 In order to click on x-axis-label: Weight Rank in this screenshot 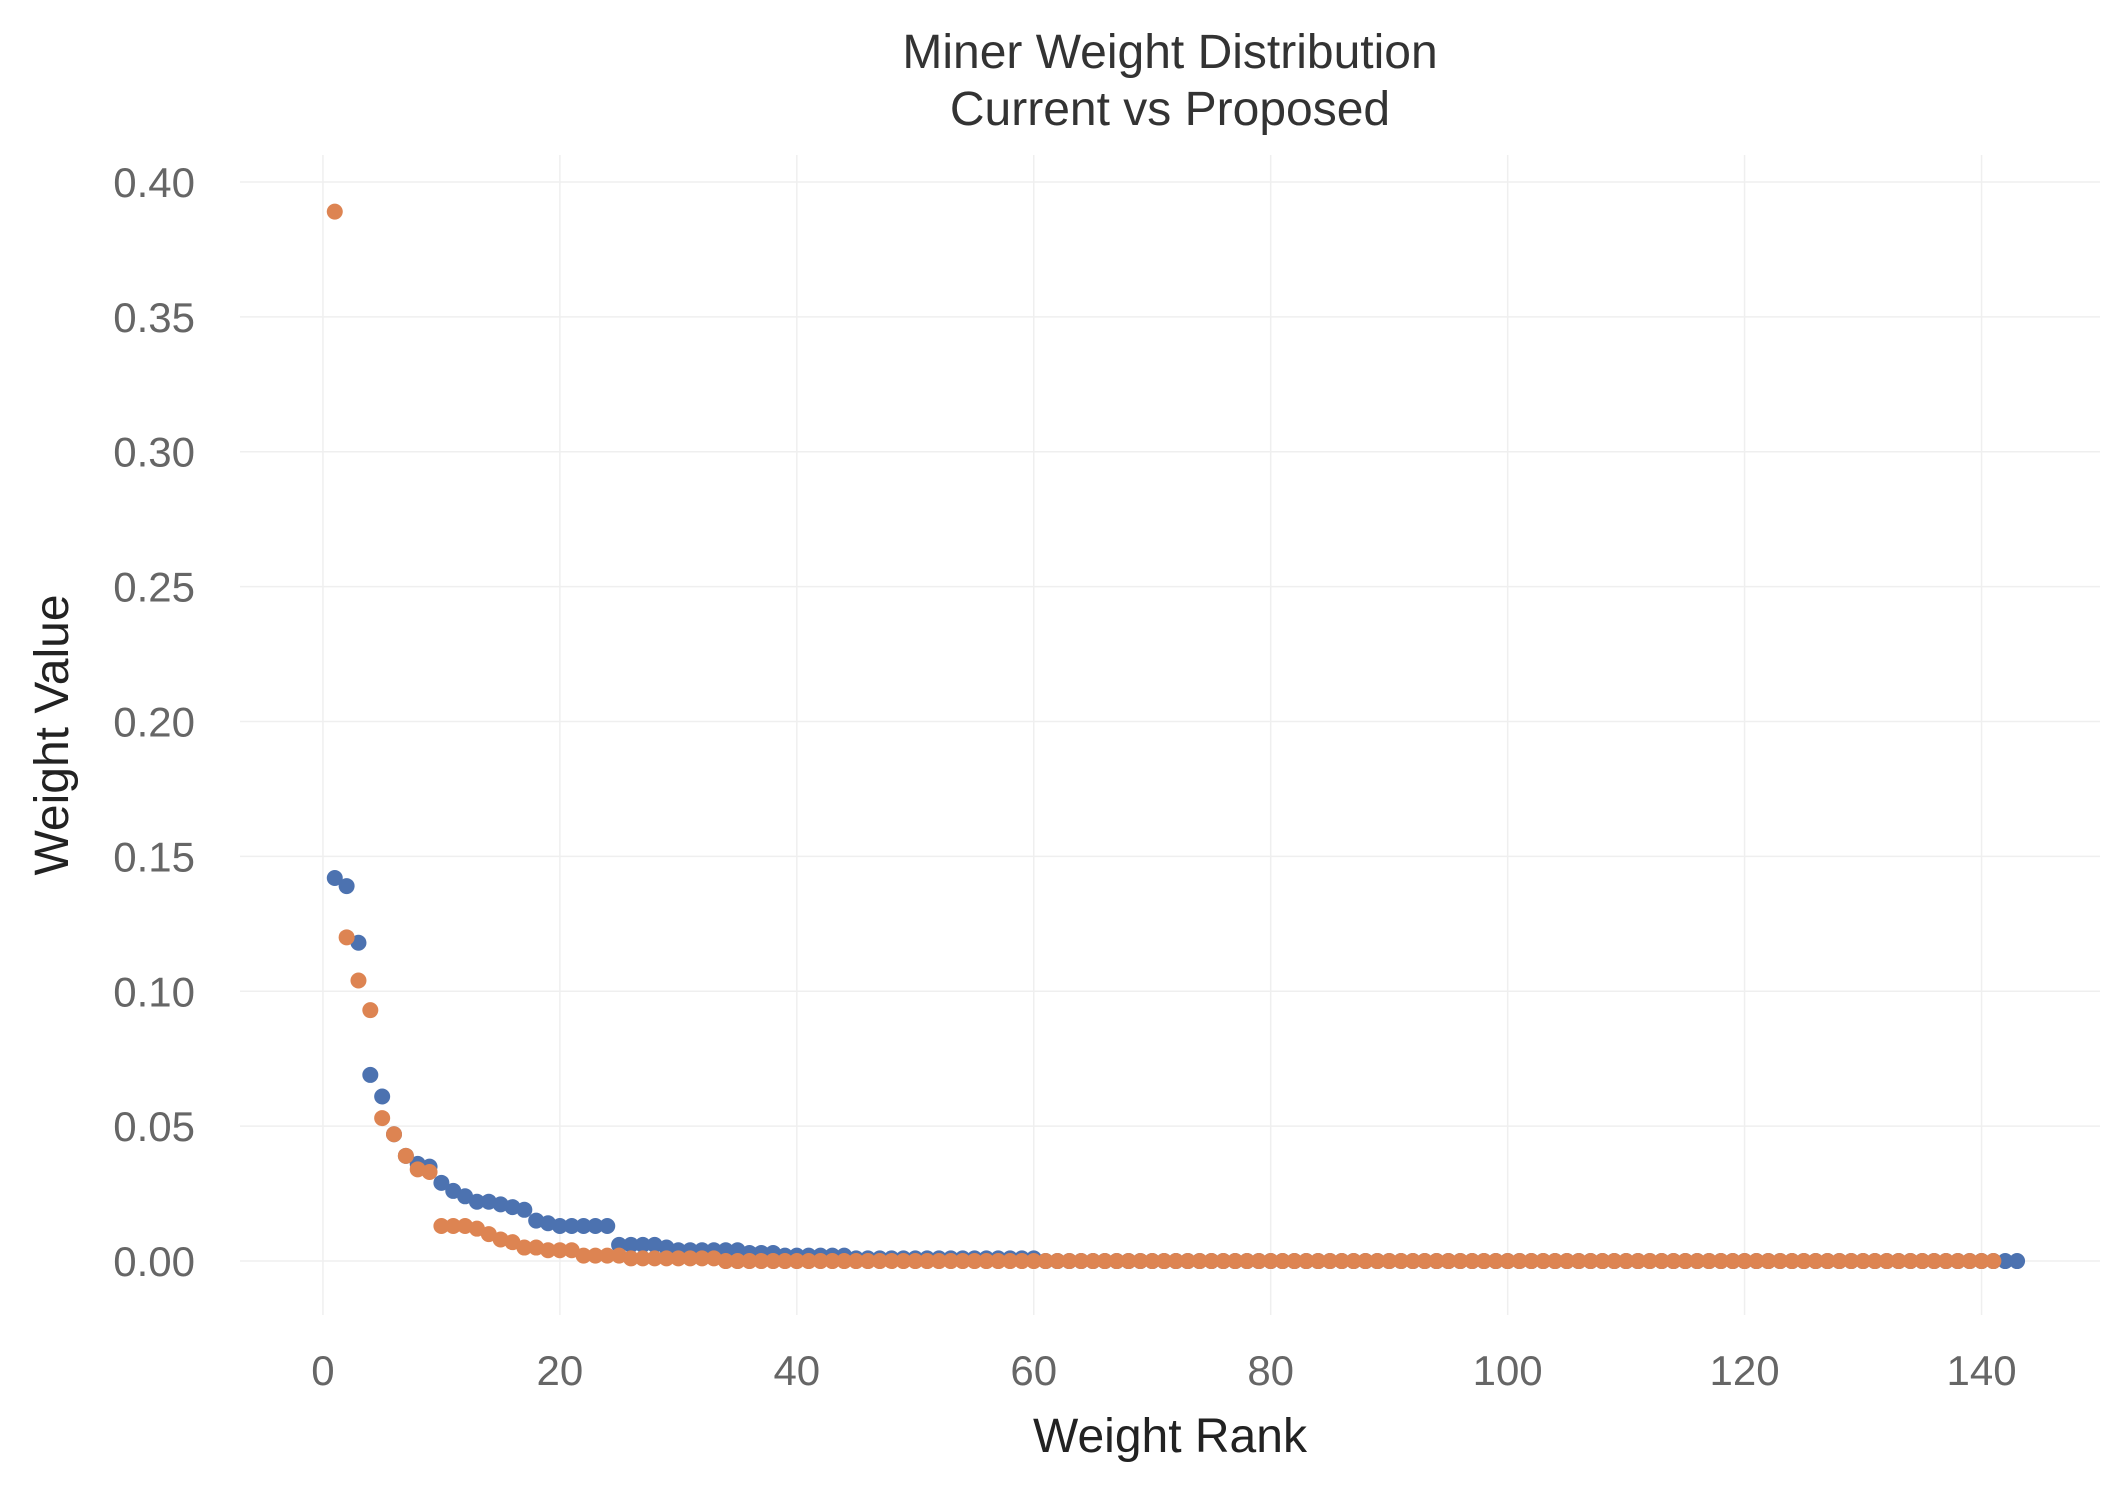, I will do `click(1170, 1436)`.